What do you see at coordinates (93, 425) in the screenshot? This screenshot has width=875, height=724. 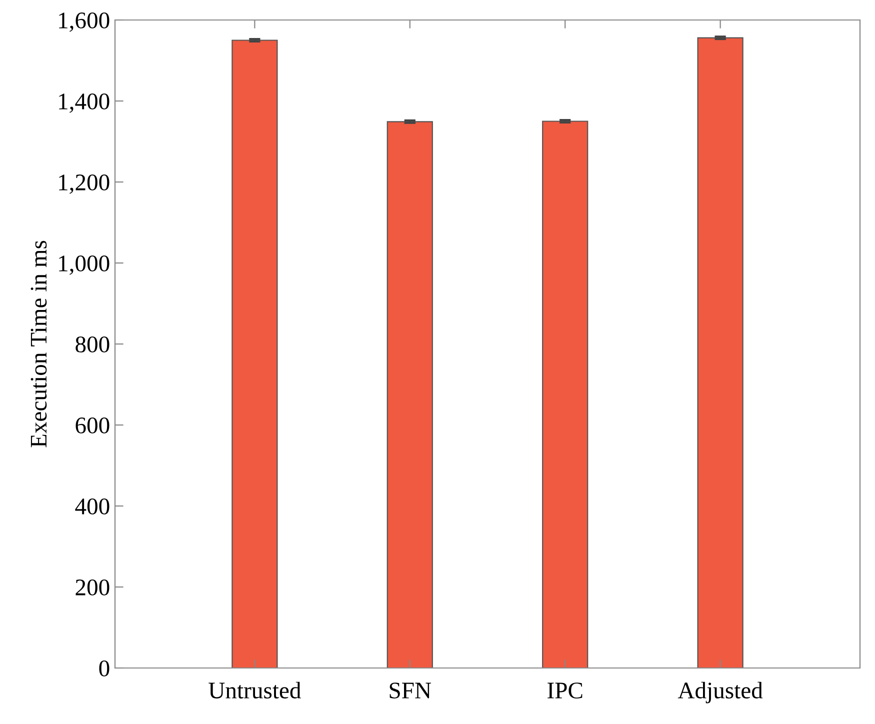 I see `y-tick-label: 600` at bounding box center [93, 425].